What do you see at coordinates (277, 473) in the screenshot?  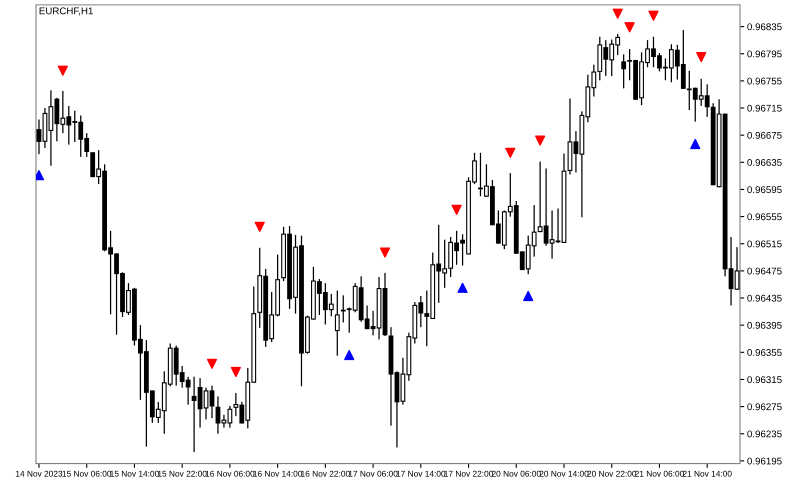 I see `x-tick-label: 16 Nov 14:00` at bounding box center [277, 473].